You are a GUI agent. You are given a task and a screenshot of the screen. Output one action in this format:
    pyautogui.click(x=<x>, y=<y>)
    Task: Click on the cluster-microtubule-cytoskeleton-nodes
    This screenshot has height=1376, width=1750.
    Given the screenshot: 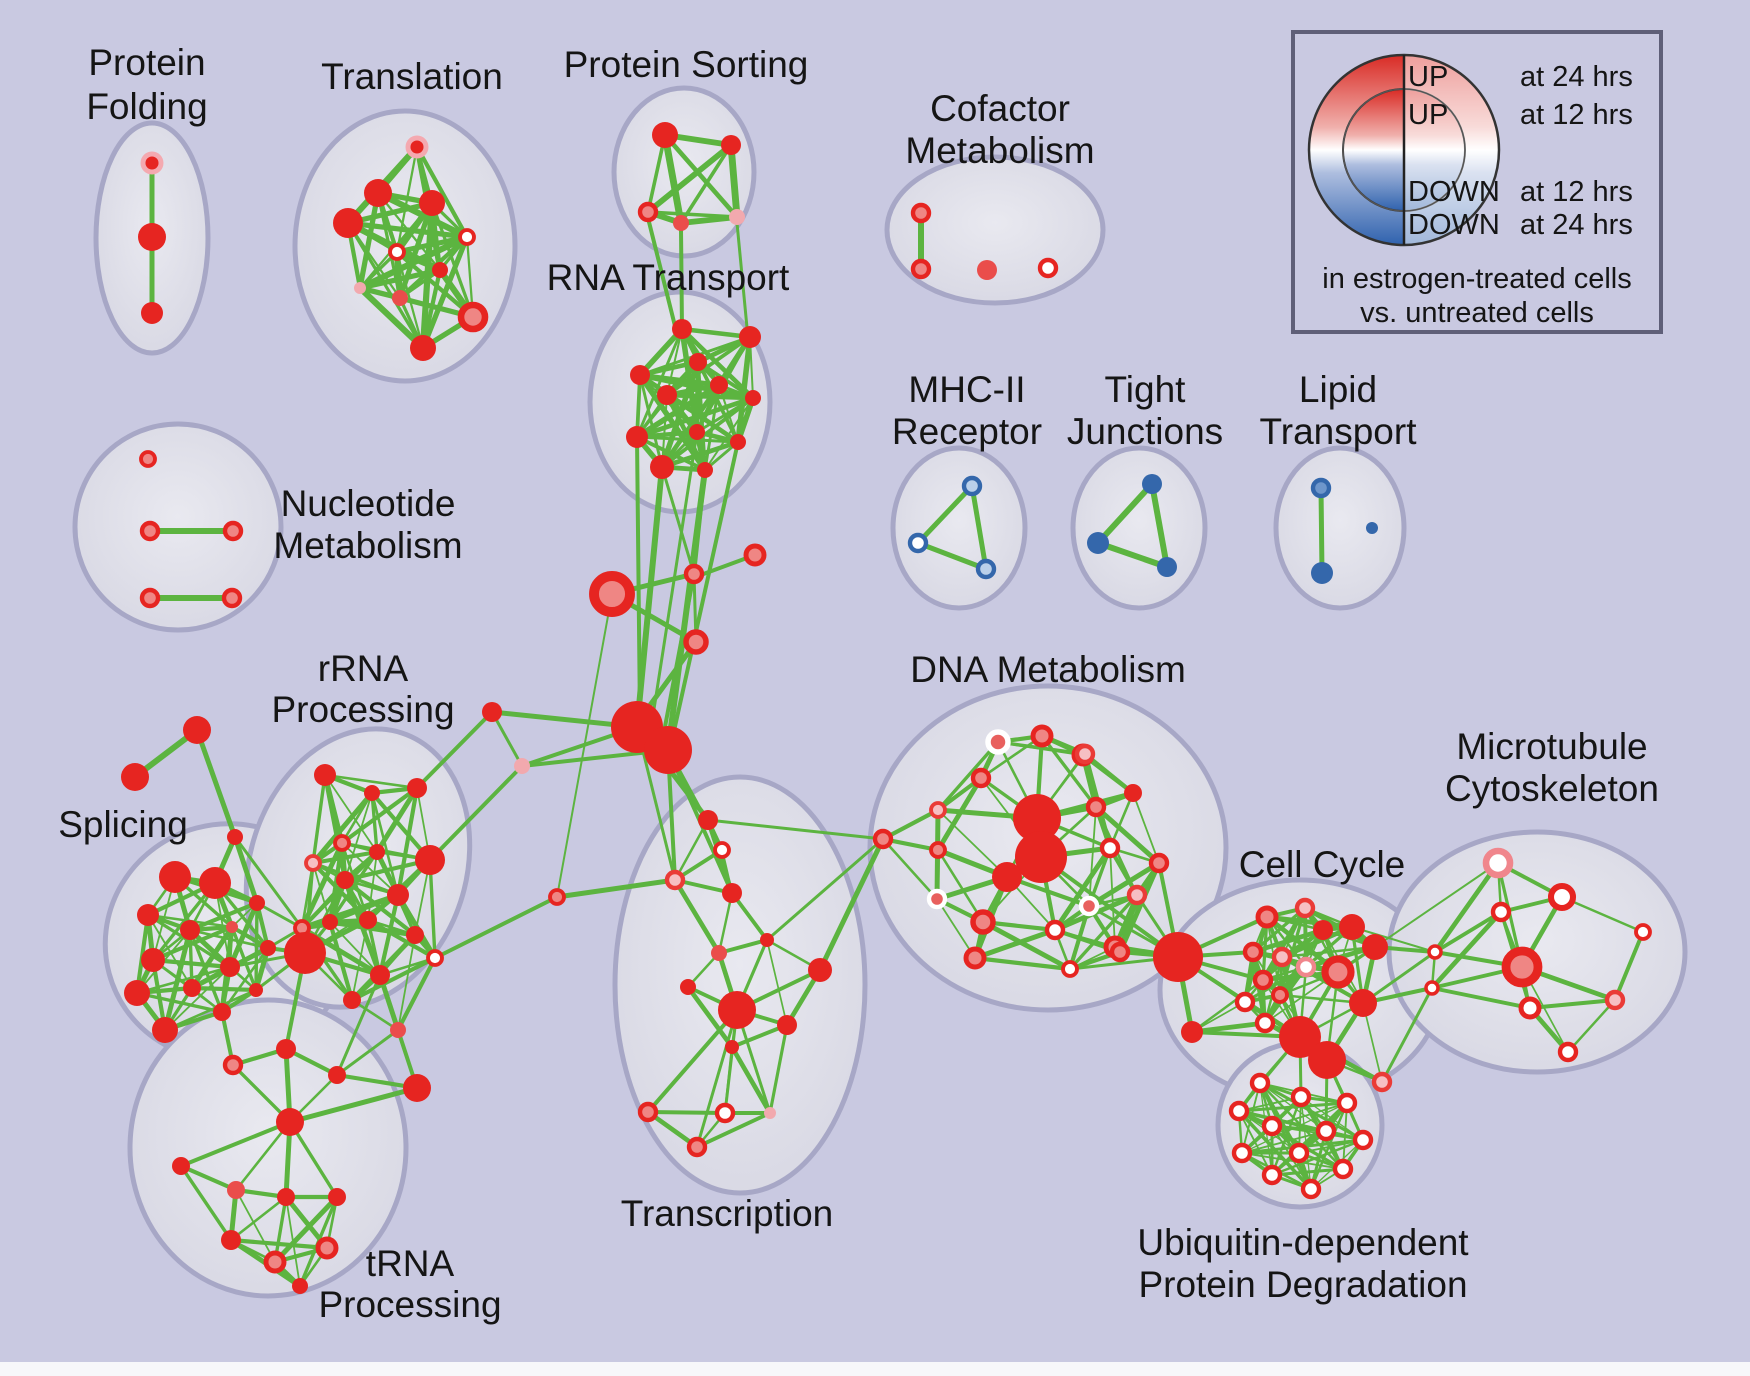 What is the action you would take?
    pyautogui.click(x=1538, y=955)
    